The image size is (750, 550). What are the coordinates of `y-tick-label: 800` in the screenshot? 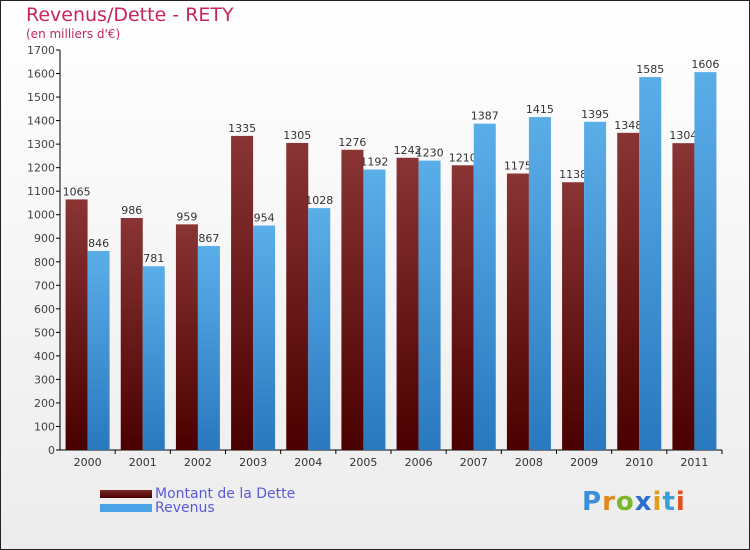 It's located at (44, 262).